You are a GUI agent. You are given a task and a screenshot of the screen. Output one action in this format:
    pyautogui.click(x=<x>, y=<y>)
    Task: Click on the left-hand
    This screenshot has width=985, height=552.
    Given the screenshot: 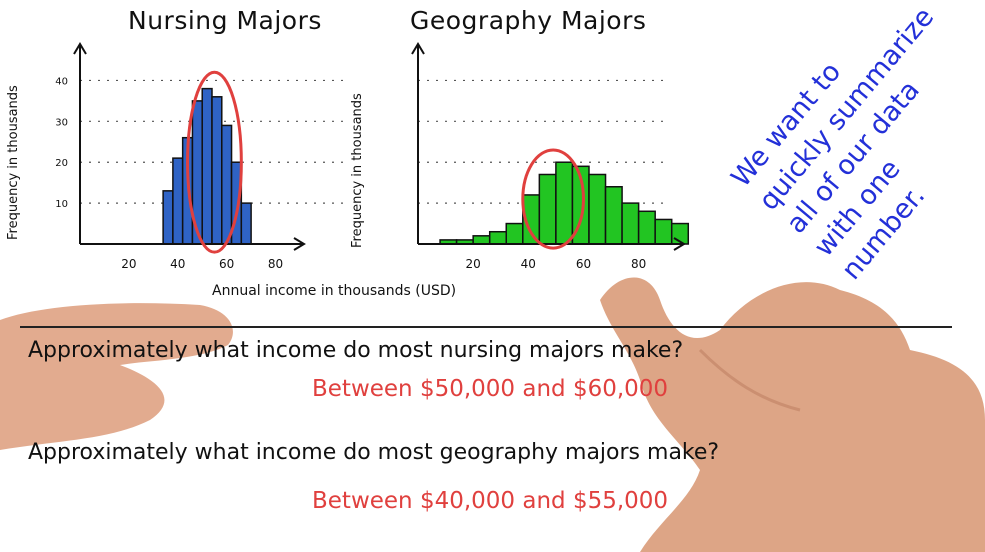 What is the action you would take?
    pyautogui.click(x=116, y=376)
    